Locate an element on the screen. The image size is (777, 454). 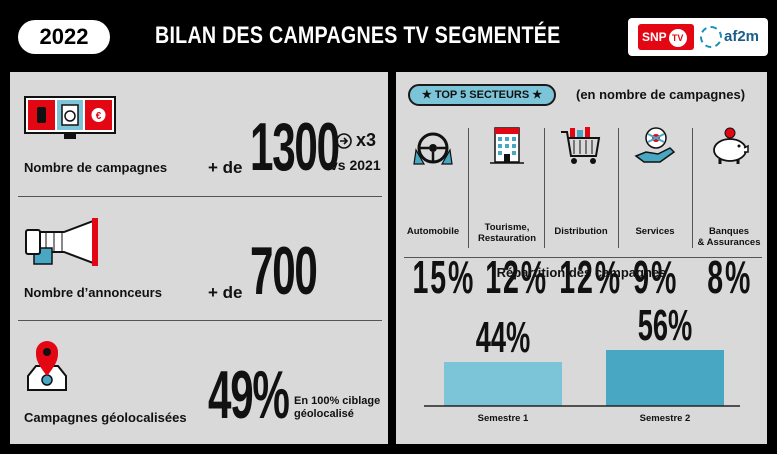
chart-title: Répartition des campagnes is located at coordinates (581, 272).